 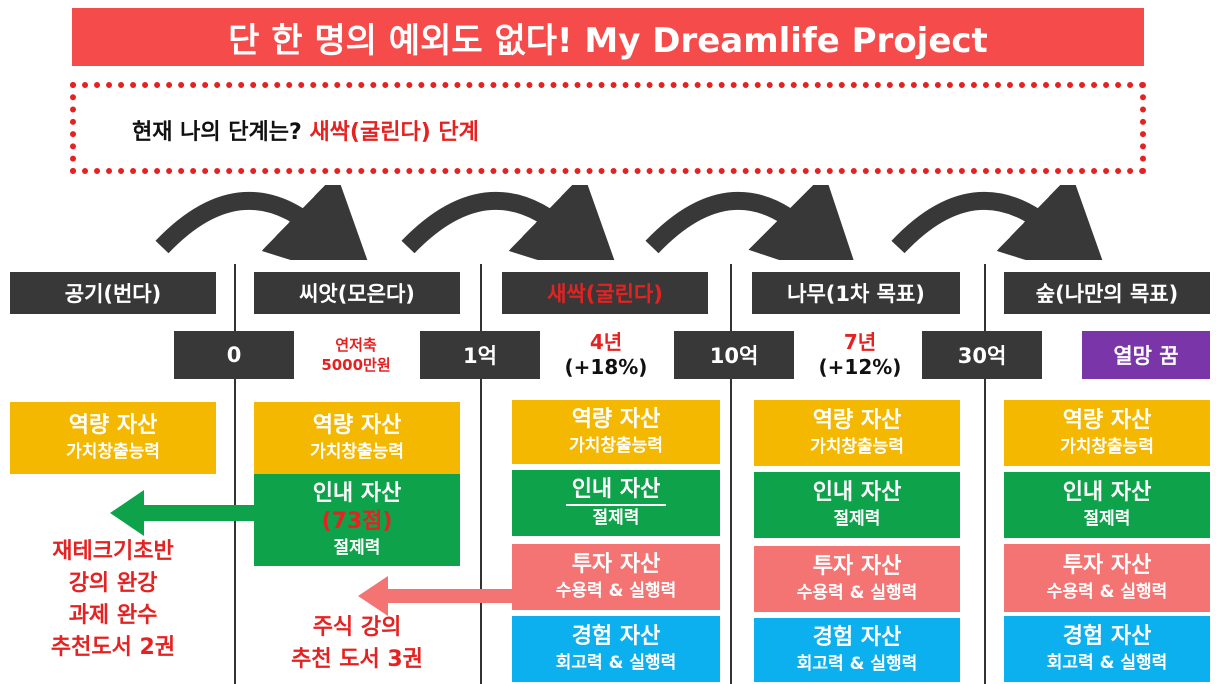 I want to click on stage-forest: 숲(나만의 목표), so click(x=1107, y=293).